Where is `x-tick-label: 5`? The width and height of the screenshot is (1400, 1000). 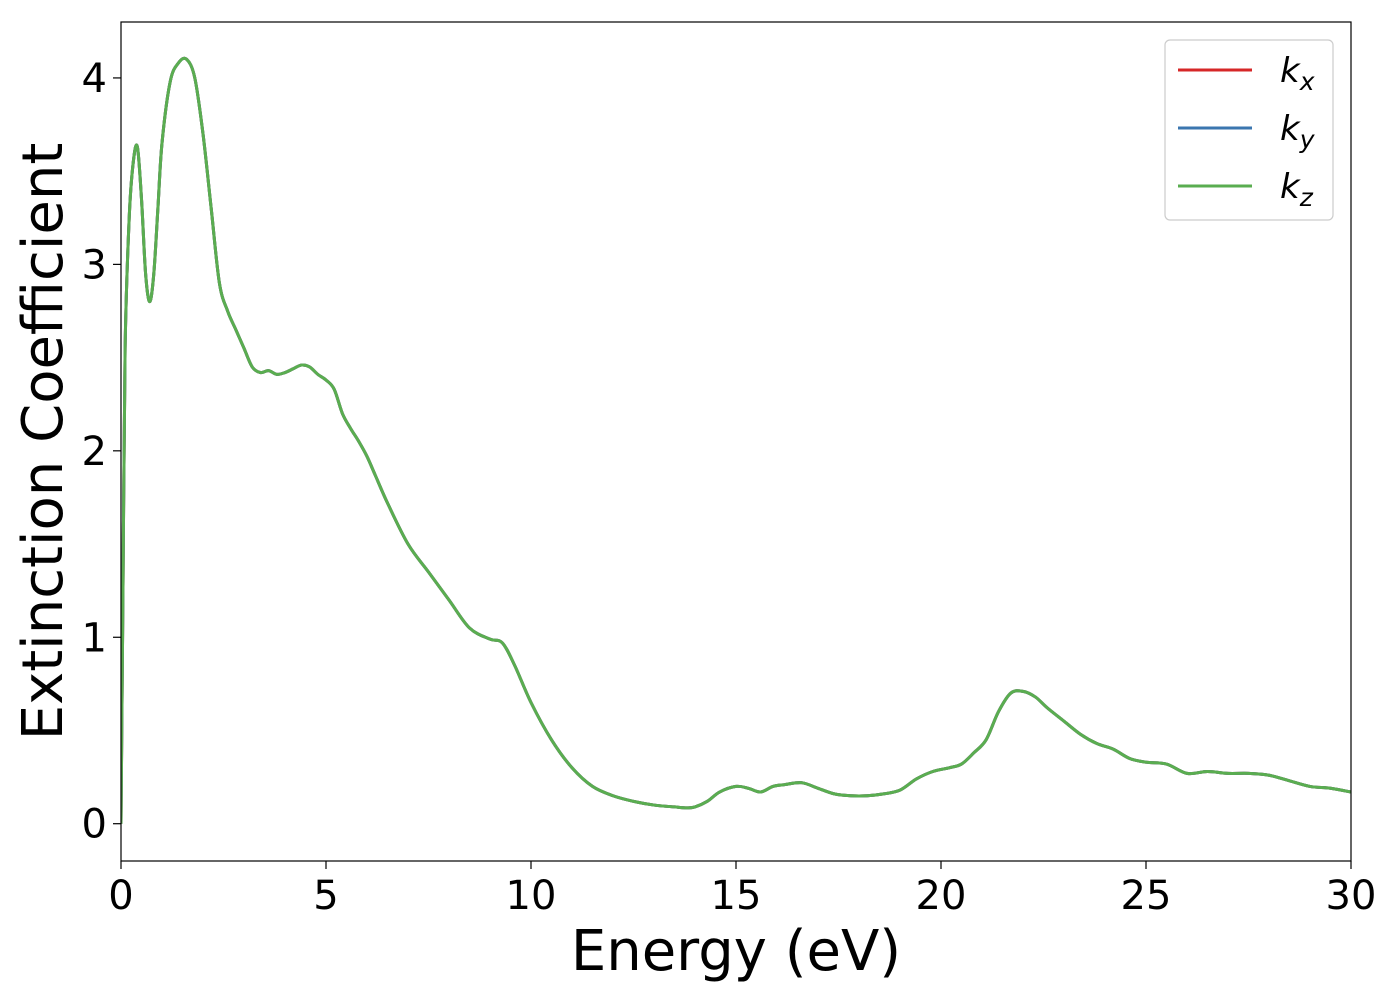 x-tick-label: 5 is located at coordinates (325, 896).